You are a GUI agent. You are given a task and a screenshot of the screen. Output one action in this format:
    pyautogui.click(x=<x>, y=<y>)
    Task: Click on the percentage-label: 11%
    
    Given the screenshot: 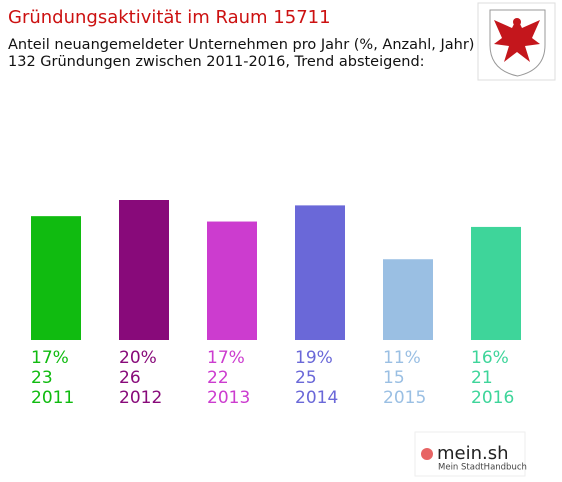 What is the action you would take?
    pyautogui.click(x=402, y=358)
    